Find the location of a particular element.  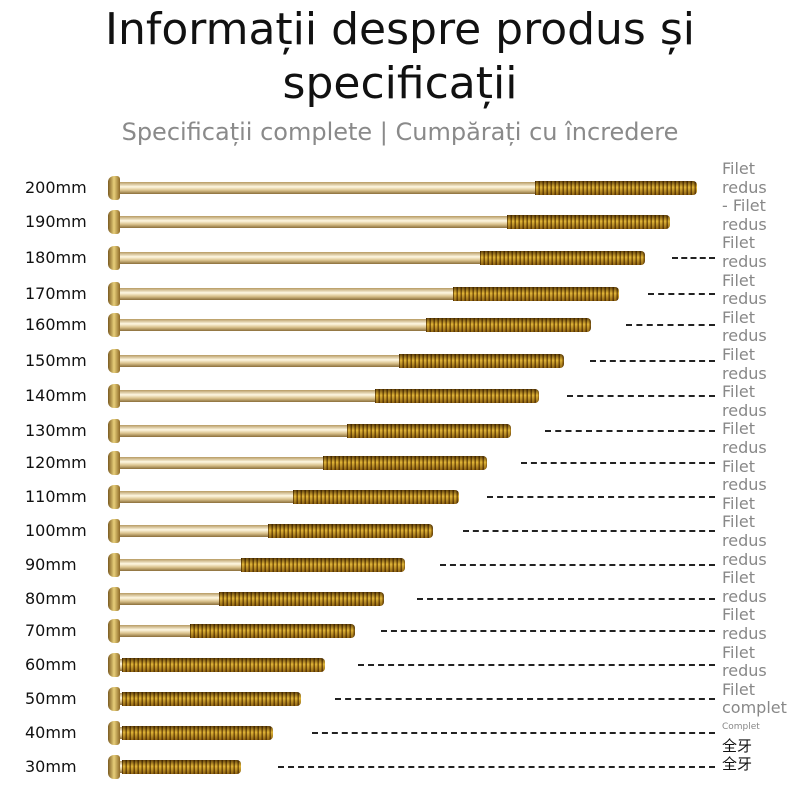

screw-200mm is located at coordinates (402, 188).